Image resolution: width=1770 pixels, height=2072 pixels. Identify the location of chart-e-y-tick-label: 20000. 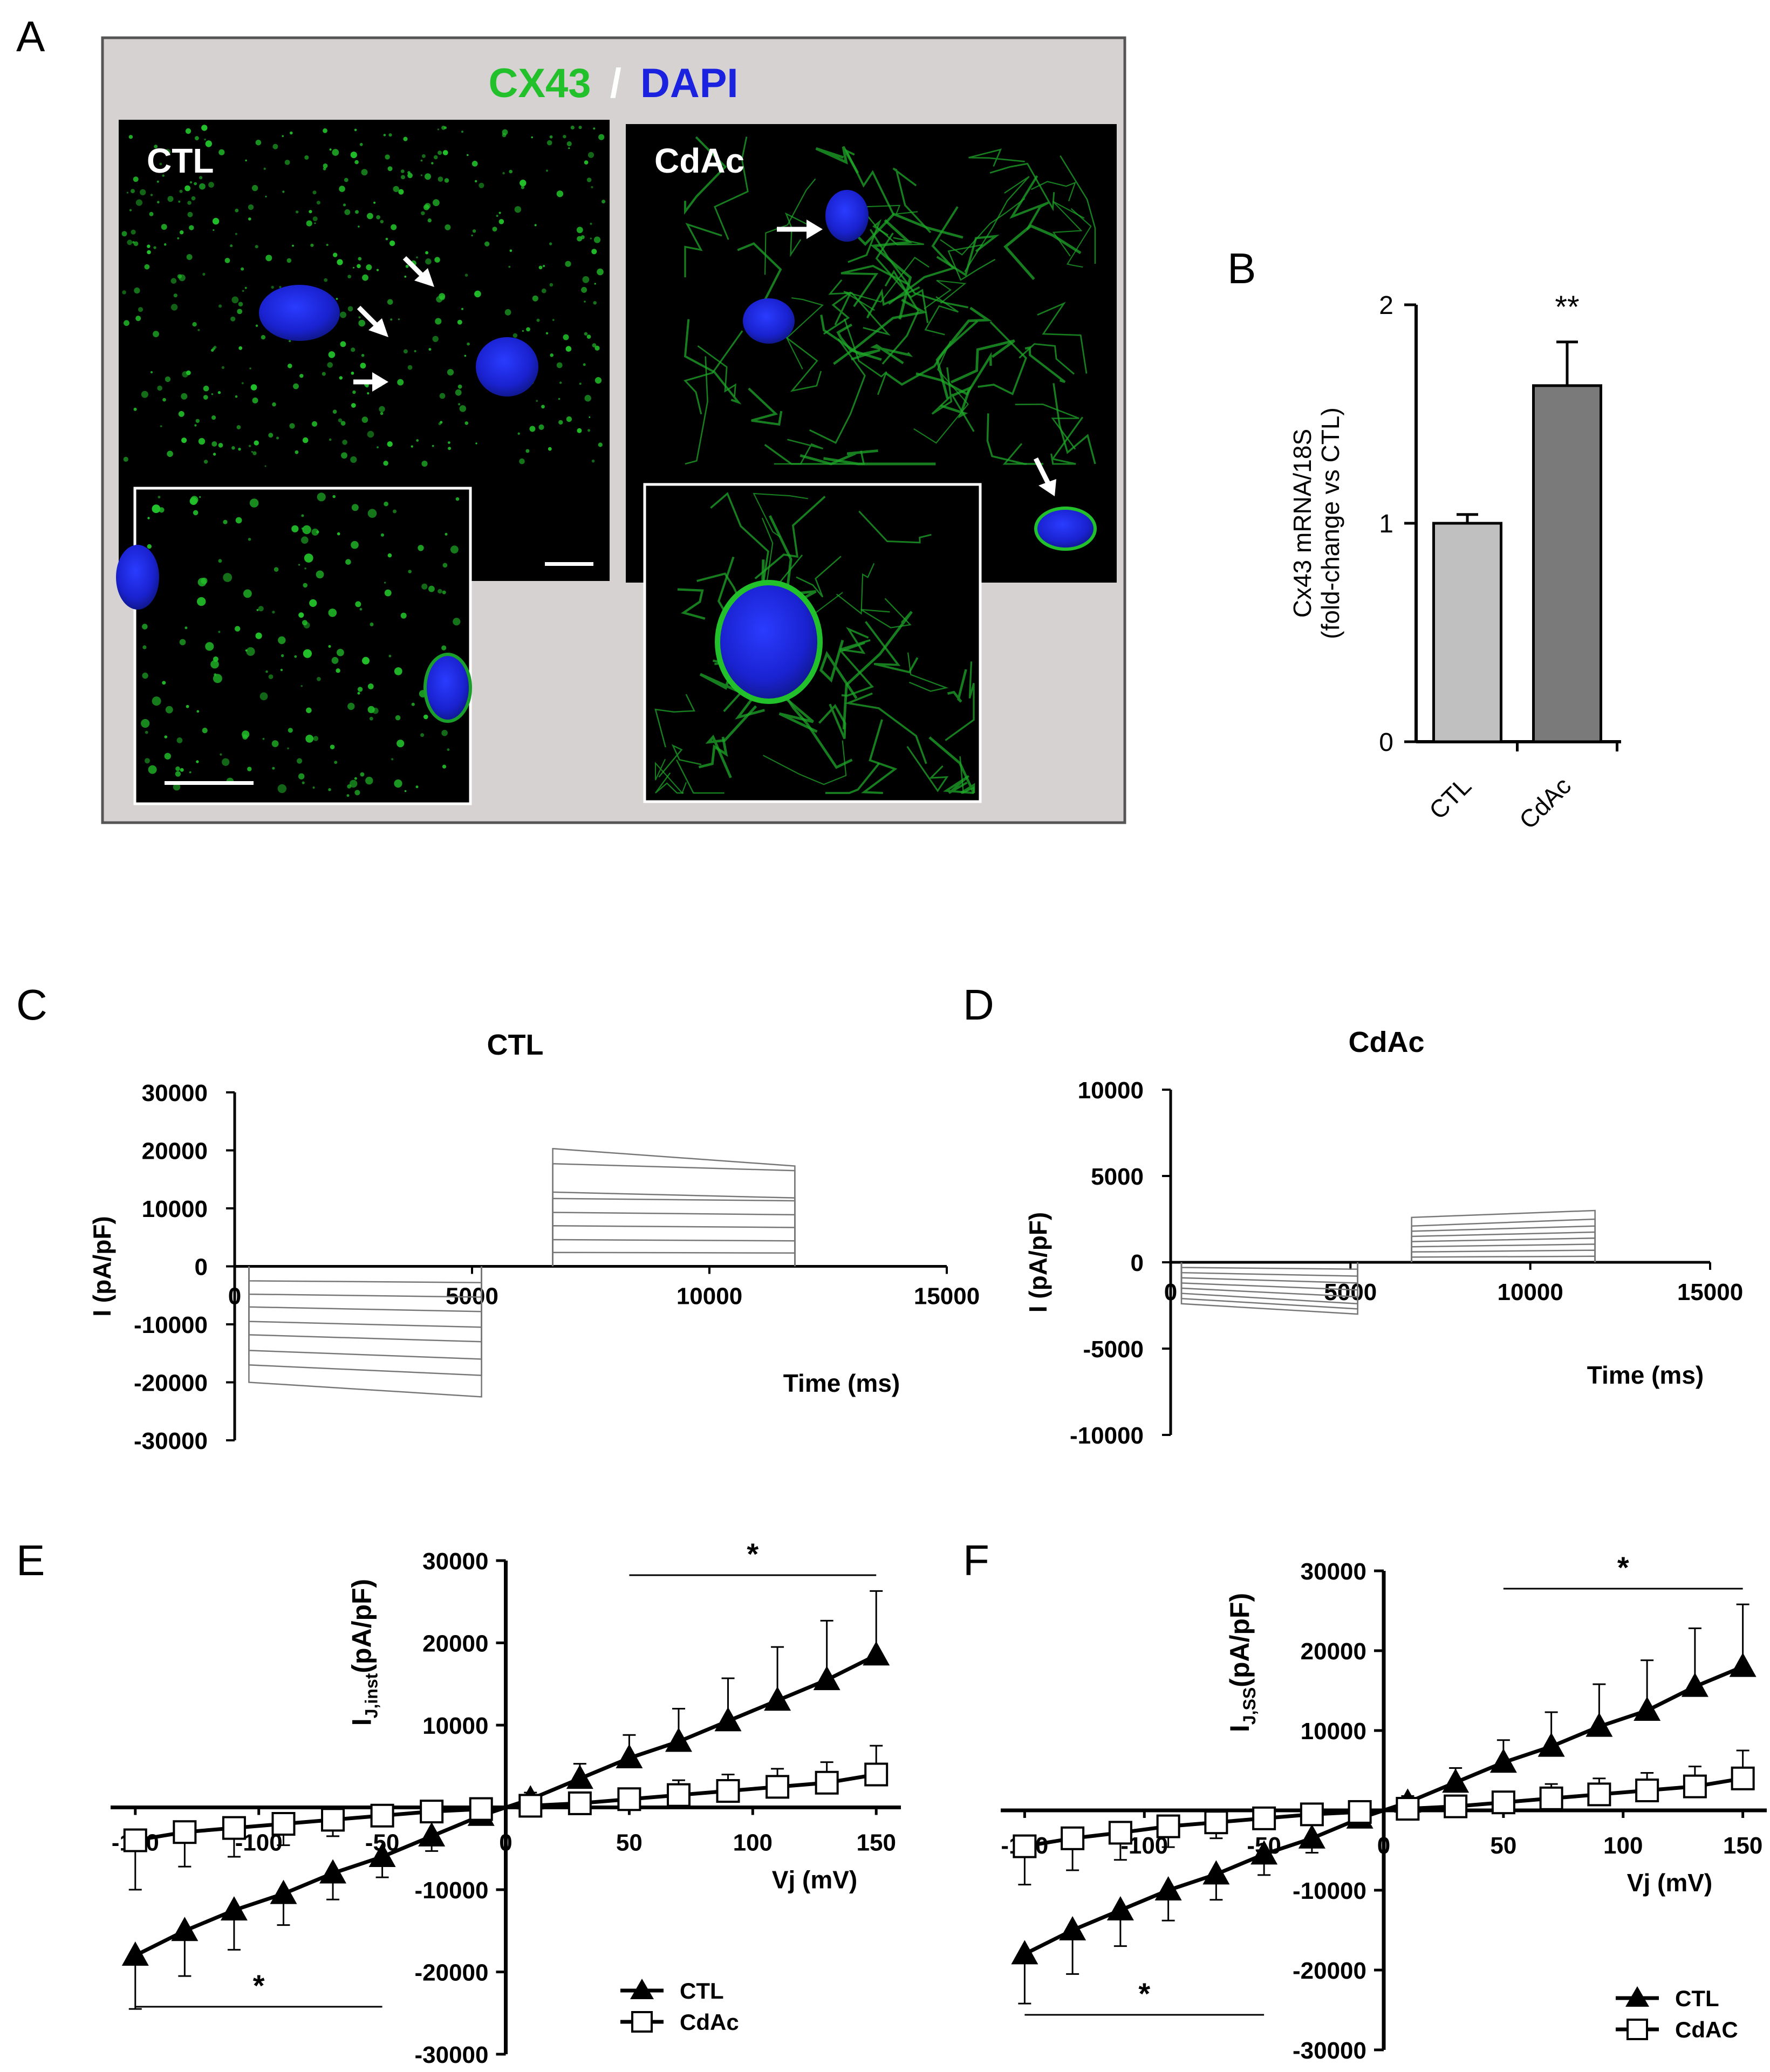
(455, 1644).